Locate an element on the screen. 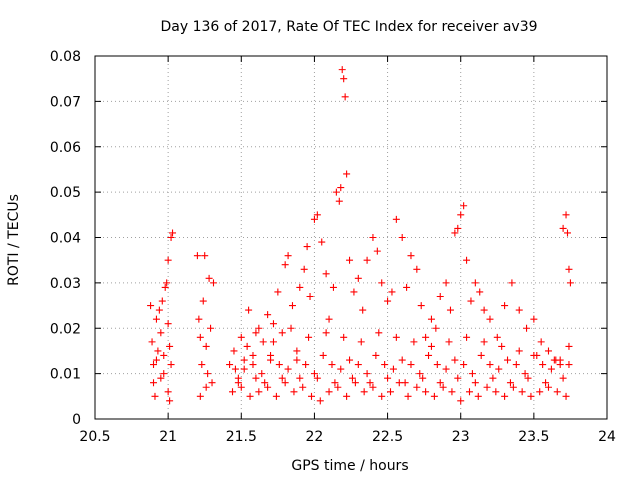  y-tick-label: 0.07 is located at coordinates (65, 102).